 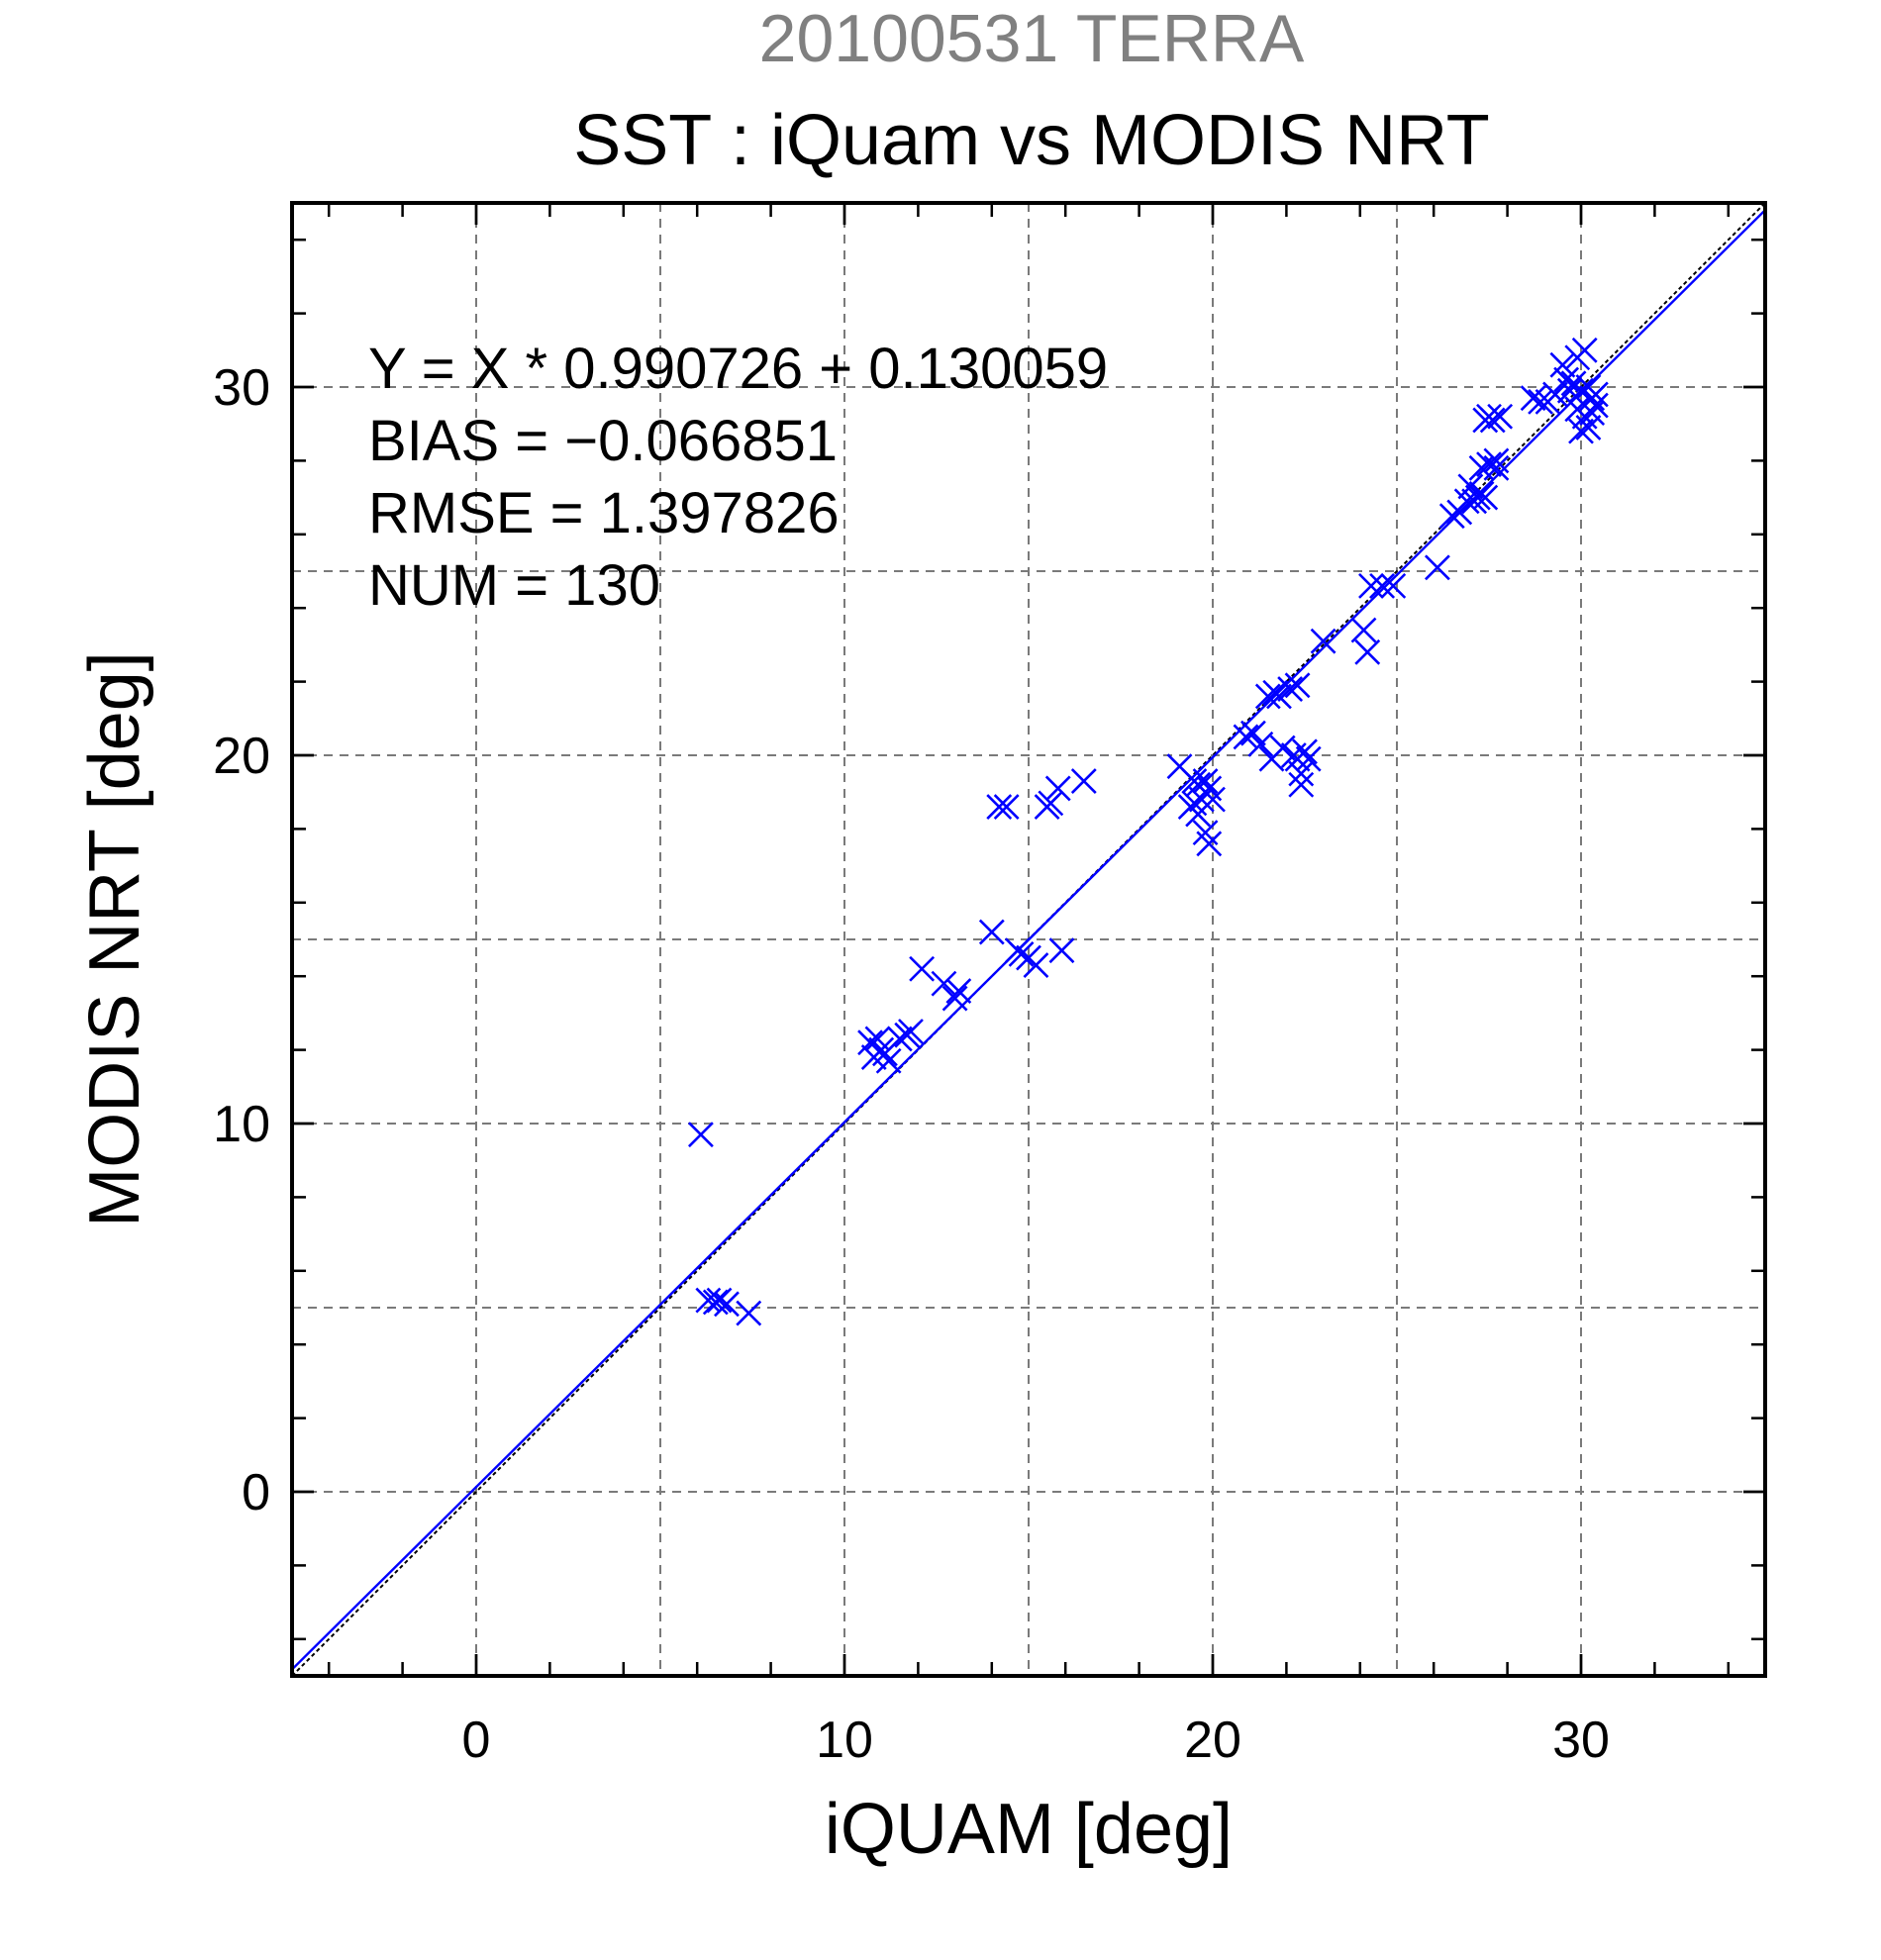 I want to click on y-tick-label: 10, so click(x=242, y=1124).